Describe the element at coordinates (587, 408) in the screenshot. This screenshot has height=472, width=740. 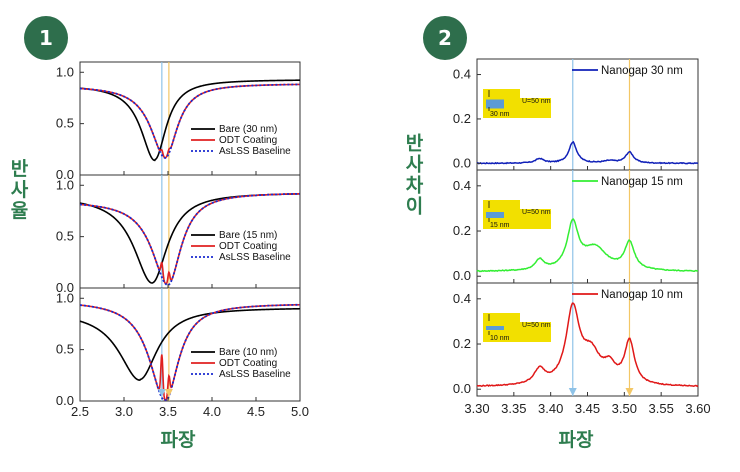
I see `x-tick-label: 3.45` at that location.